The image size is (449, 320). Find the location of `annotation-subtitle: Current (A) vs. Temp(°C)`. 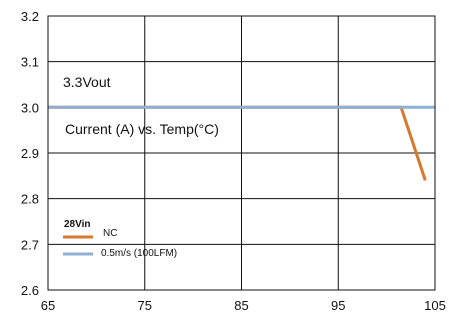

annotation-subtitle: Current (A) vs. Temp(°C) is located at coordinates (142, 129).